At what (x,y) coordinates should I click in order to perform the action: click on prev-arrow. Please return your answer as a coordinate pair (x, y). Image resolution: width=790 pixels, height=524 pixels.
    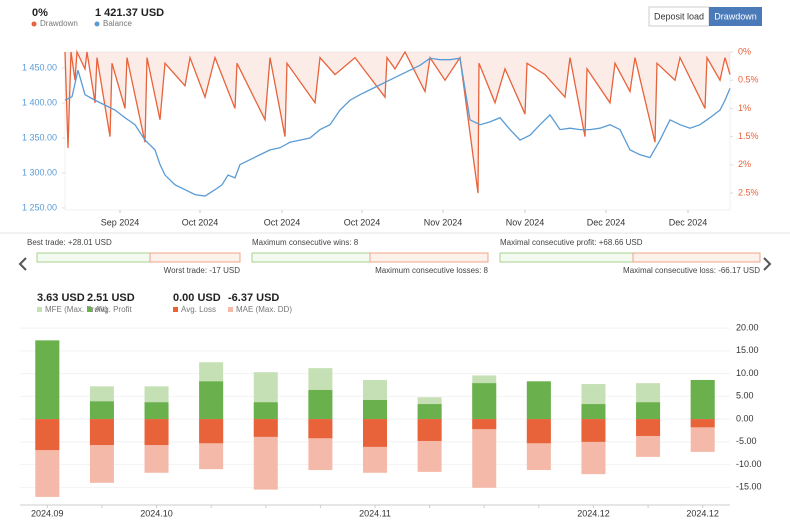
    Looking at the image, I should click on (22, 264).